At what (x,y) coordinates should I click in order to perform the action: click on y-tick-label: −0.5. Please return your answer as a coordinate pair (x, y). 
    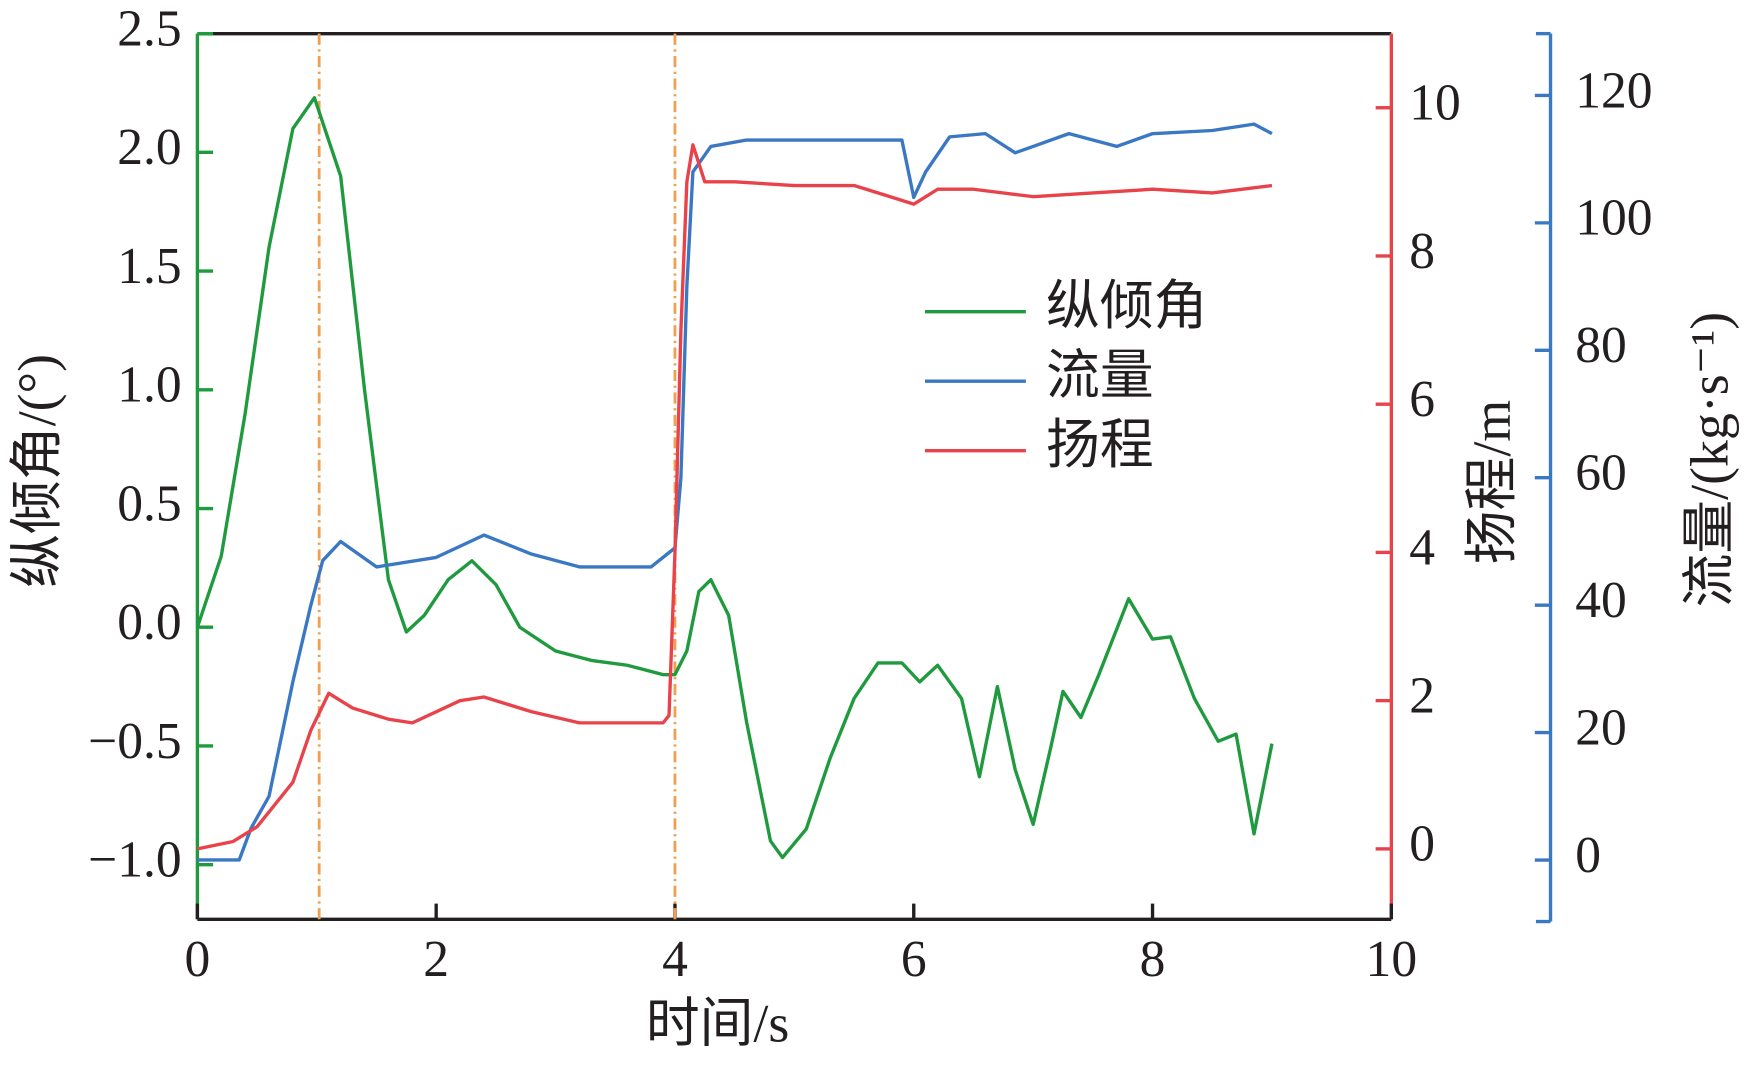
    Looking at the image, I should click on (135, 741).